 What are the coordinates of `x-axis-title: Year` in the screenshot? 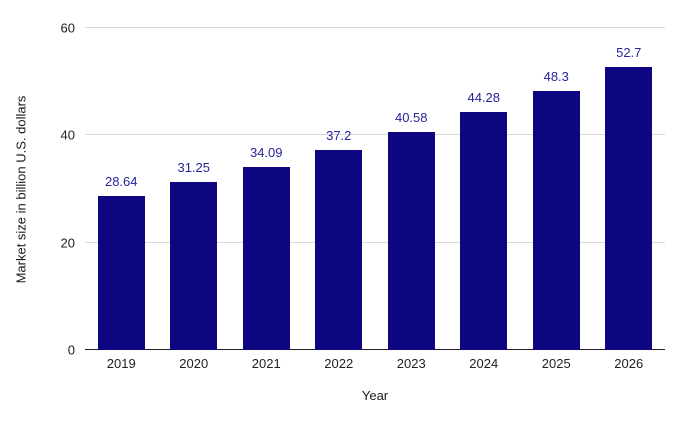 It's located at (375, 395).